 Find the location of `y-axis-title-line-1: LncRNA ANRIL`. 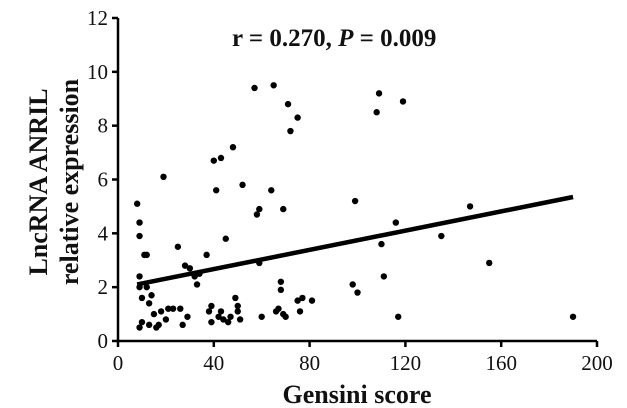

y-axis-title-line-1: LncRNA ANRIL is located at coordinates (38, 181).